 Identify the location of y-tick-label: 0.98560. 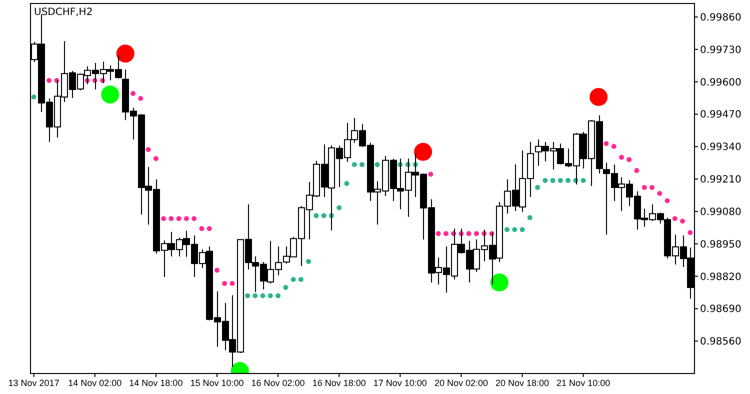
(721, 342).